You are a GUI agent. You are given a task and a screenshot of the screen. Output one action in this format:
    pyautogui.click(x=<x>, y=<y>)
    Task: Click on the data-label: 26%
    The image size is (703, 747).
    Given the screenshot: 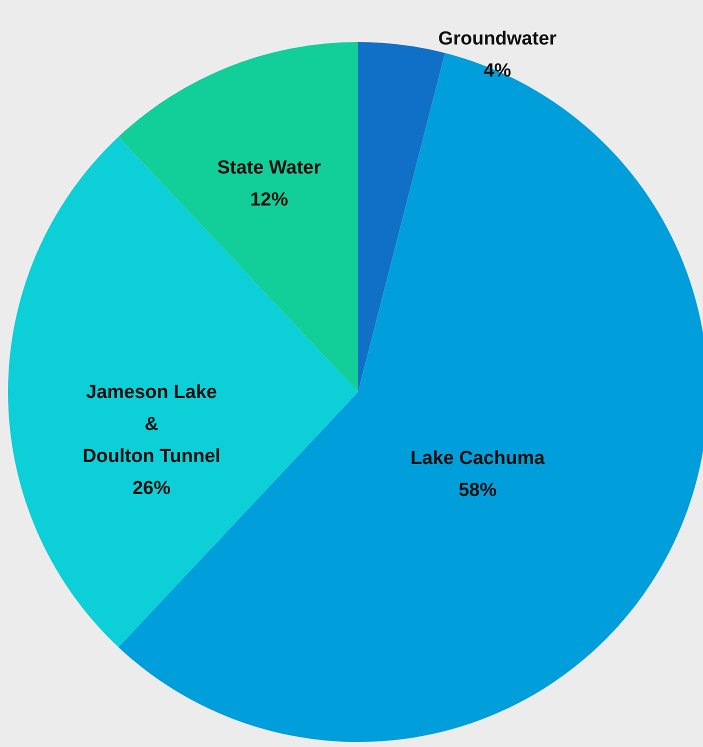 What is the action you would take?
    pyautogui.click(x=151, y=488)
    